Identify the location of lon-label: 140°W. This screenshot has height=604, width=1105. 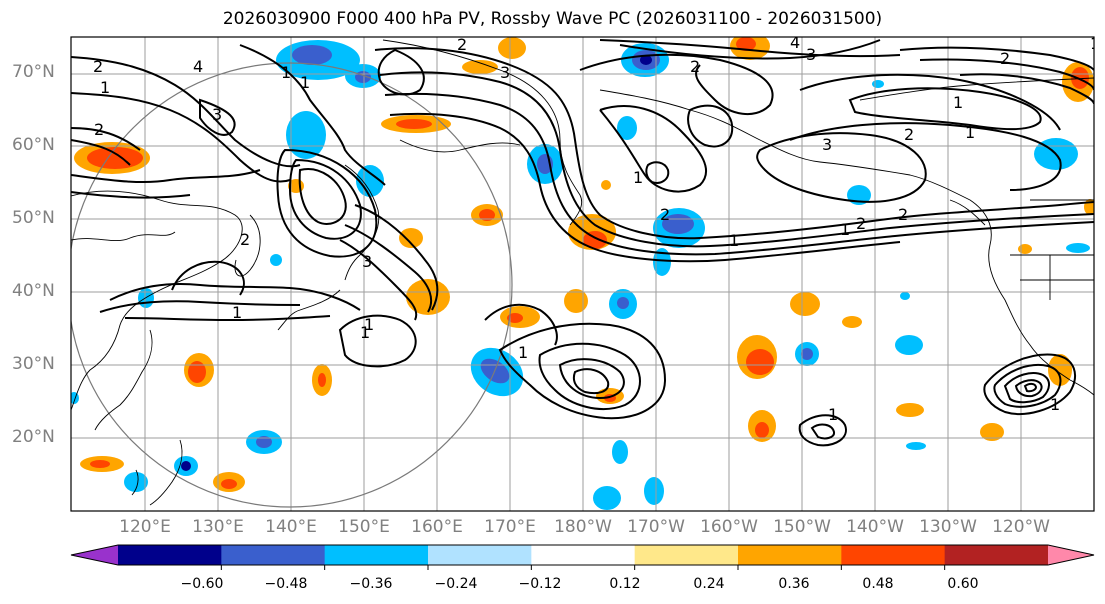
(875, 527).